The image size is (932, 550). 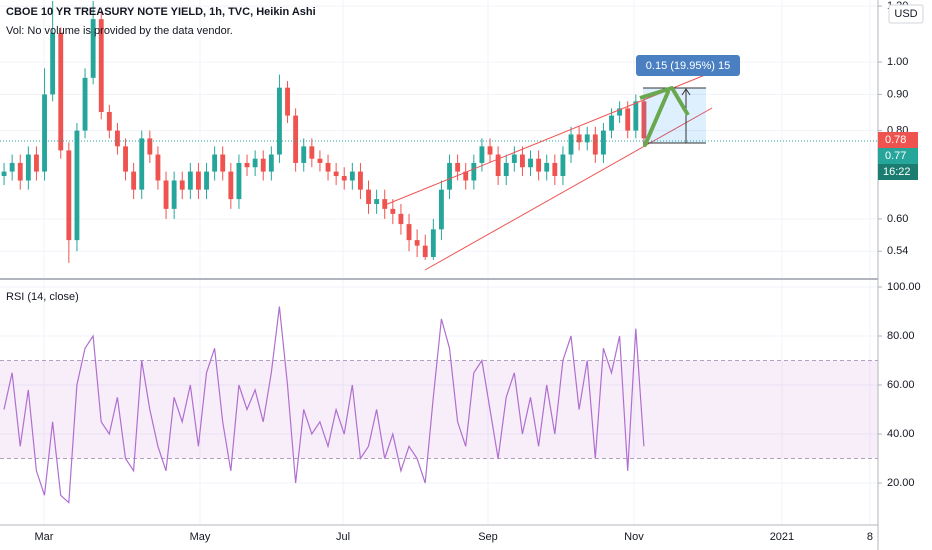 What do you see at coordinates (42, 297) in the screenshot?
I see `rsi-title: RSI (14, close)` at bounding box center [42, 297].